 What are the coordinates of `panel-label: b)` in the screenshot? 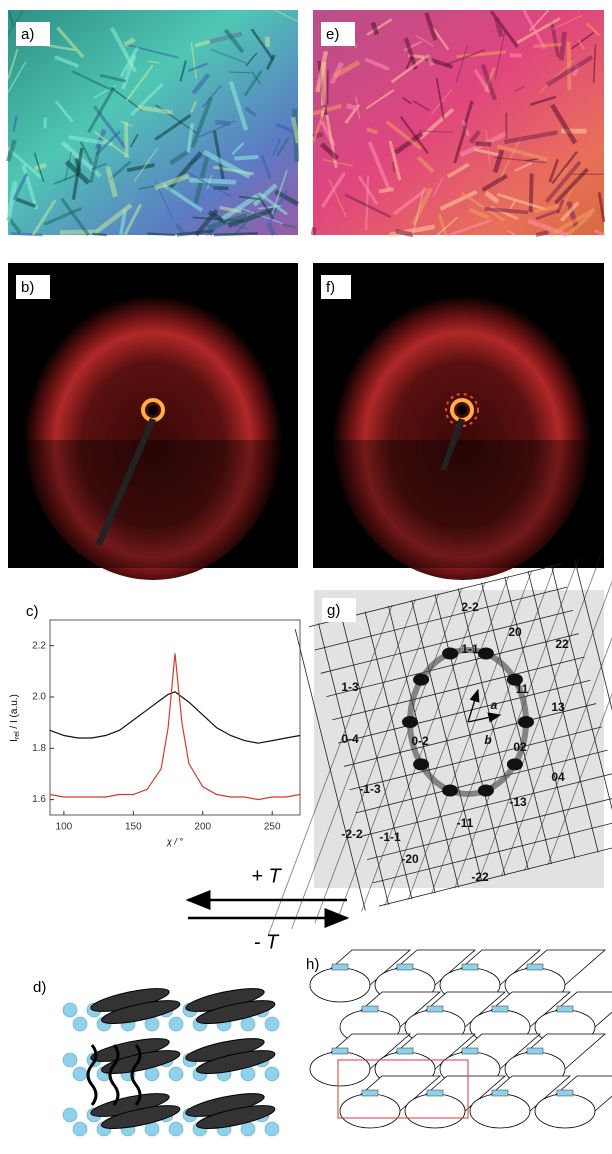 It's located at (27, 287).